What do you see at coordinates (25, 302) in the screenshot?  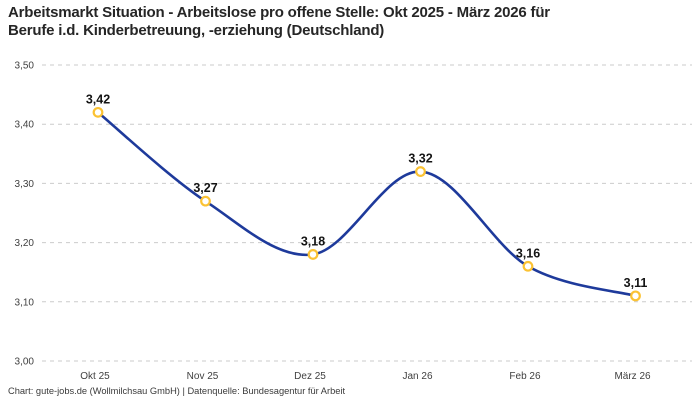 I see `y-axis-tick-label: 3,10` at bounding box center [25, 302].